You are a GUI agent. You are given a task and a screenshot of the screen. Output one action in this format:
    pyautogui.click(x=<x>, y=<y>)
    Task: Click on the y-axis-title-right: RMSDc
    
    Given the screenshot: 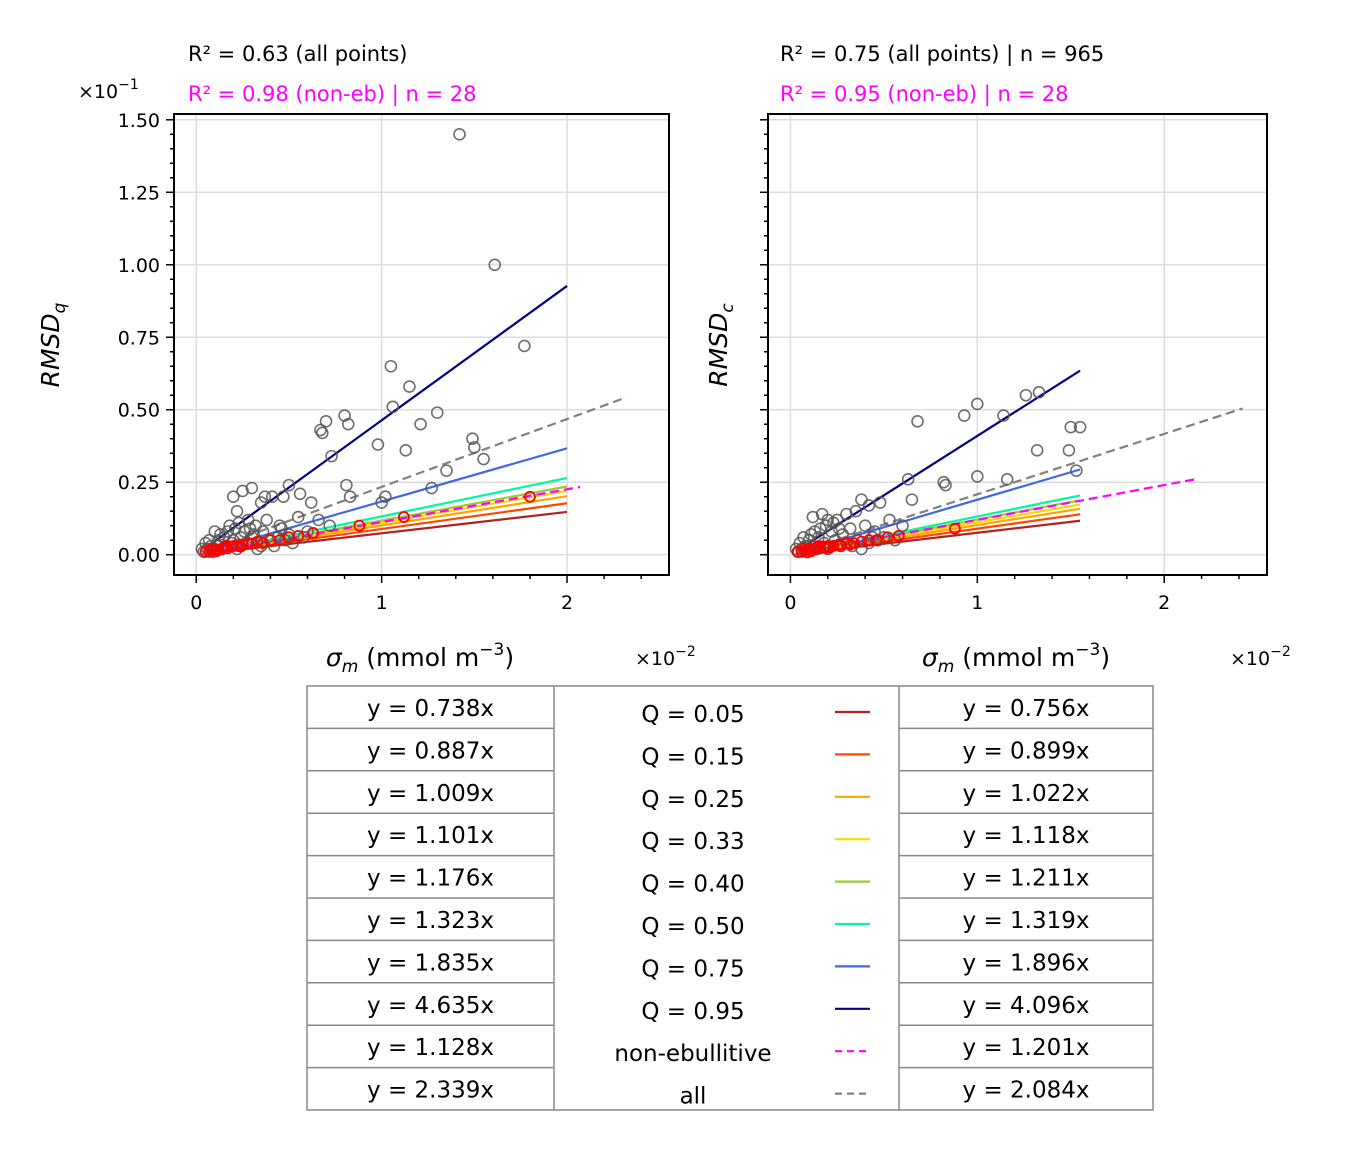 What is the action you would take?
    pyautogui.click(x=721, y=345)
    